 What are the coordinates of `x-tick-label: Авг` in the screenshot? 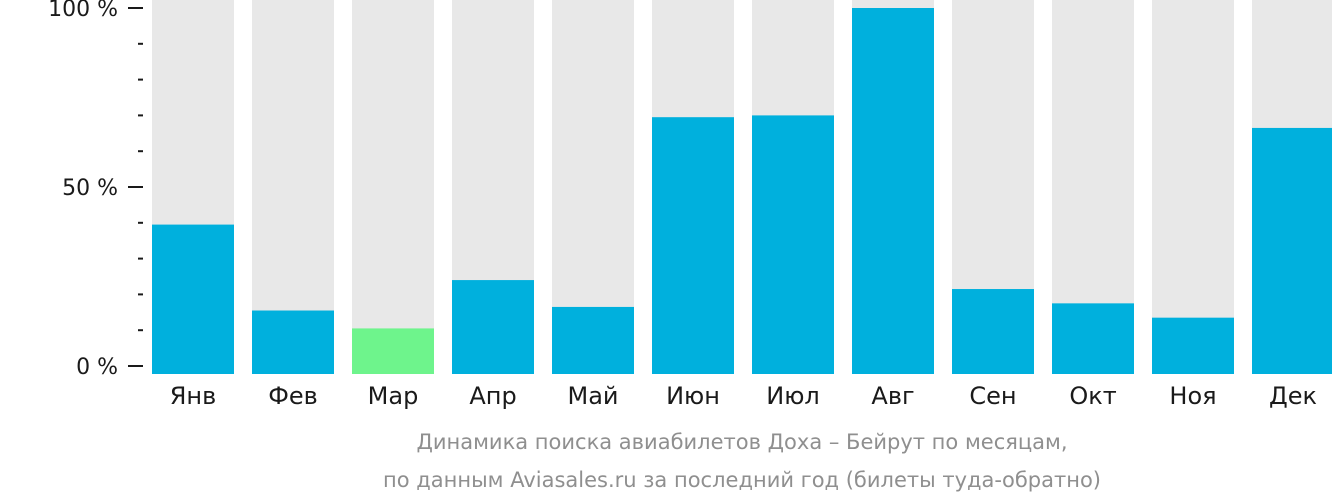 It's located at (892, 396).